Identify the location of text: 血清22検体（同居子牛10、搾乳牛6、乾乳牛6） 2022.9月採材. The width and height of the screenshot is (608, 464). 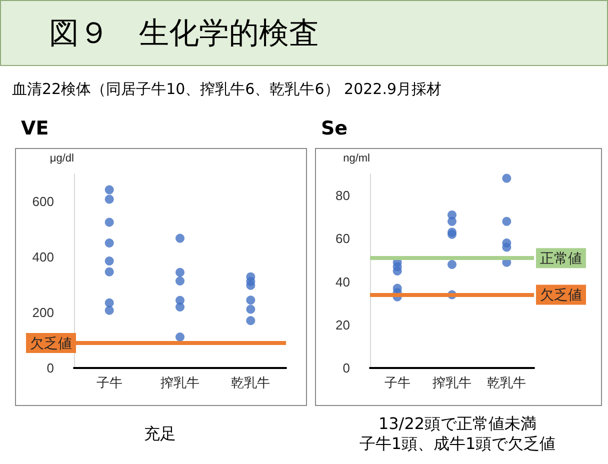
(227, 89).